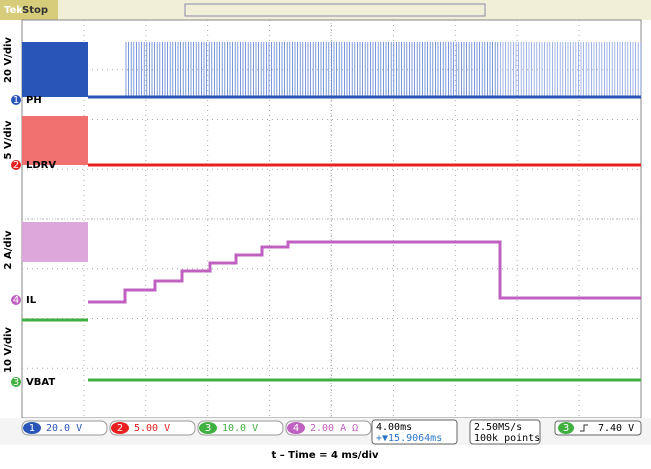  Describe the element at coordinates (40, 382) in the screenshot. I see `channel-label: VBAT` at that location.